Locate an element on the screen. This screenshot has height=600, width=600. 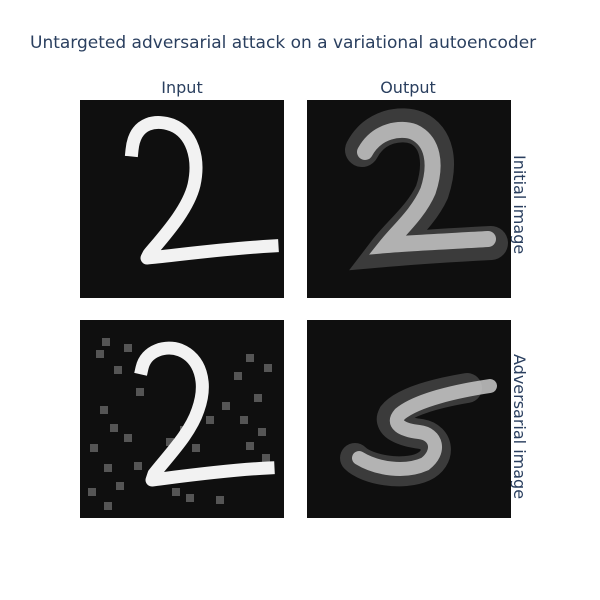
initial-input-svg is located at coordinates (201, 190).